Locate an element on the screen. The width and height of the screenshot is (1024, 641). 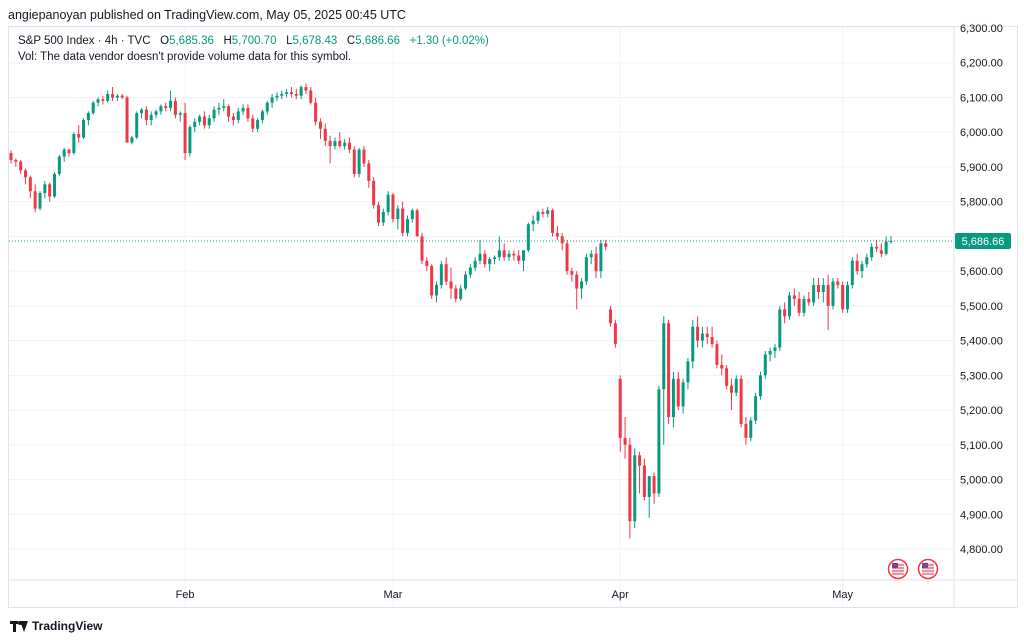
price-tick-label: 5,400.00 is located at coordinates (981, 342).